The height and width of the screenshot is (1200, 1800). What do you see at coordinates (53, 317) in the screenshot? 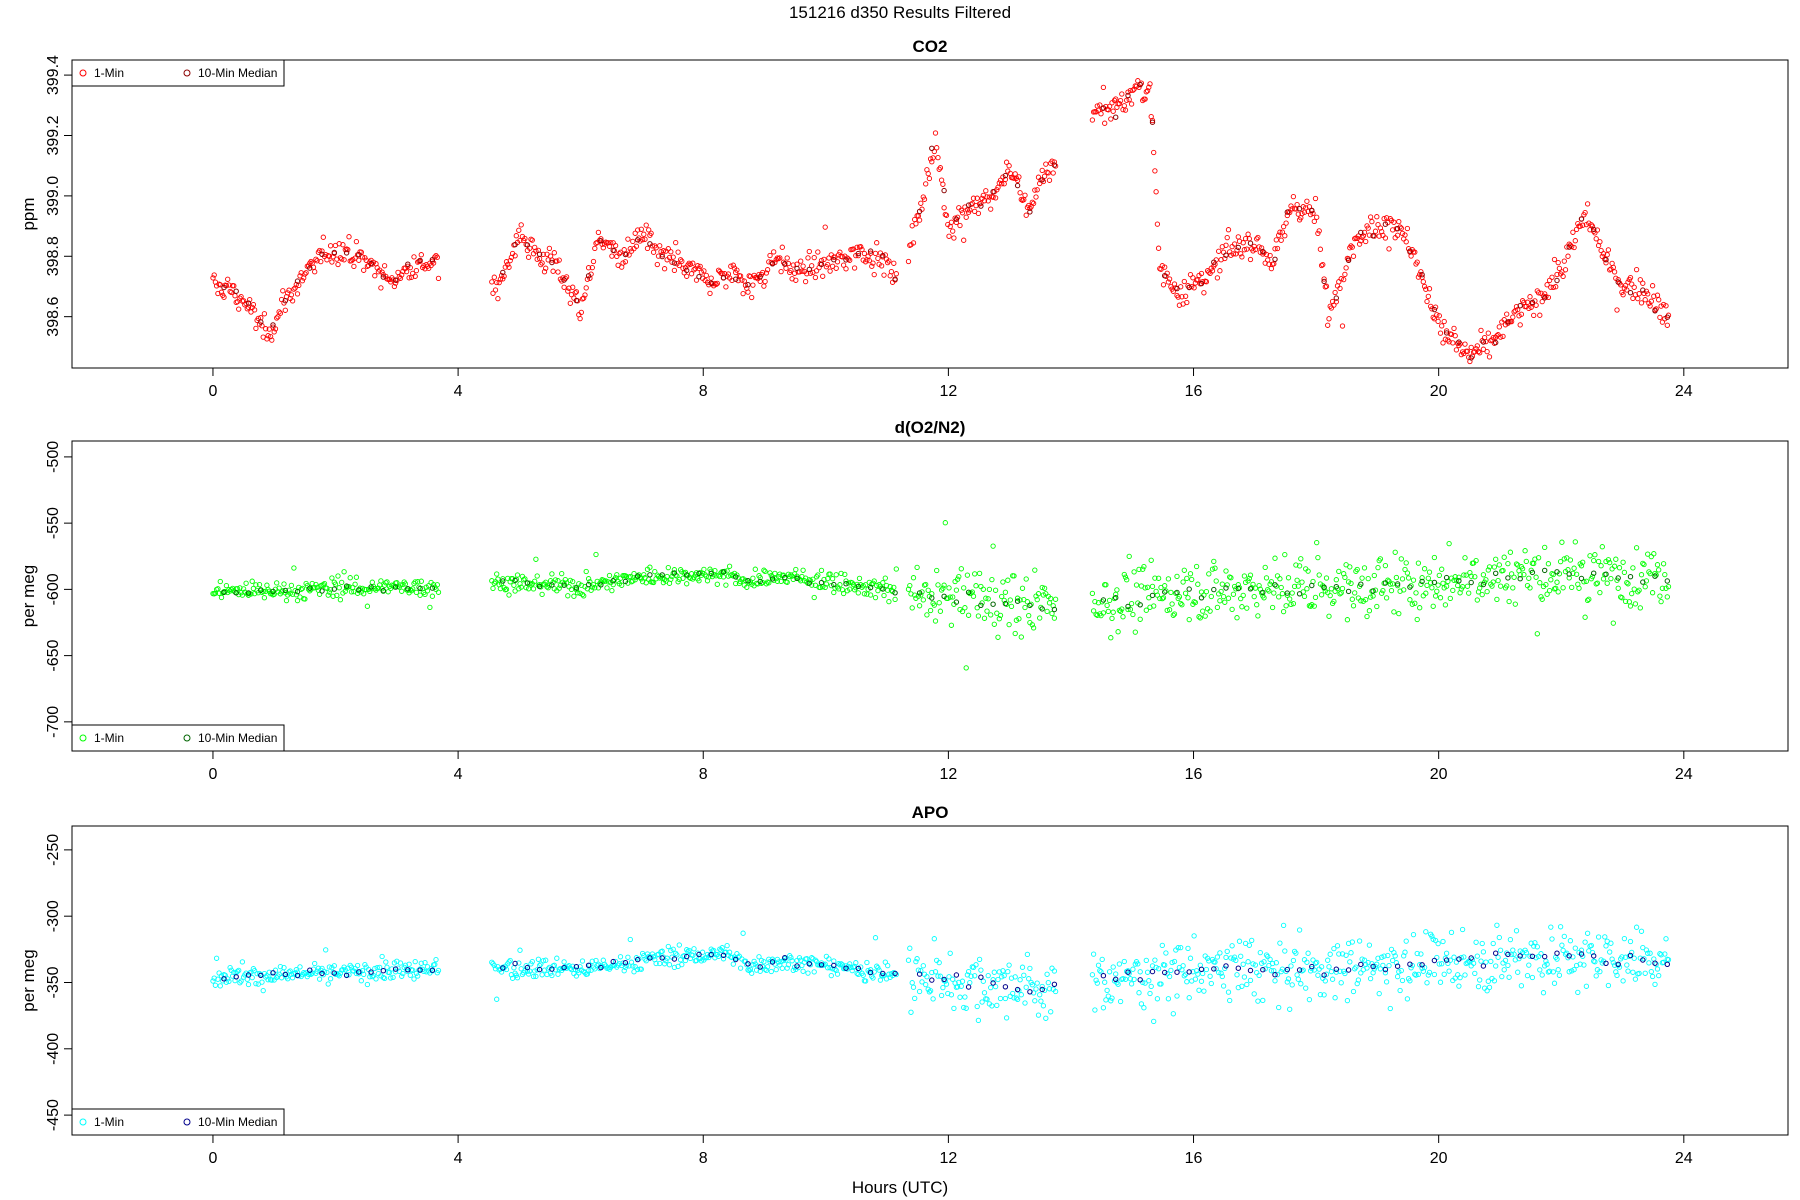
I see `y-tick-label: 398.6` at bounding box center [53, 317].